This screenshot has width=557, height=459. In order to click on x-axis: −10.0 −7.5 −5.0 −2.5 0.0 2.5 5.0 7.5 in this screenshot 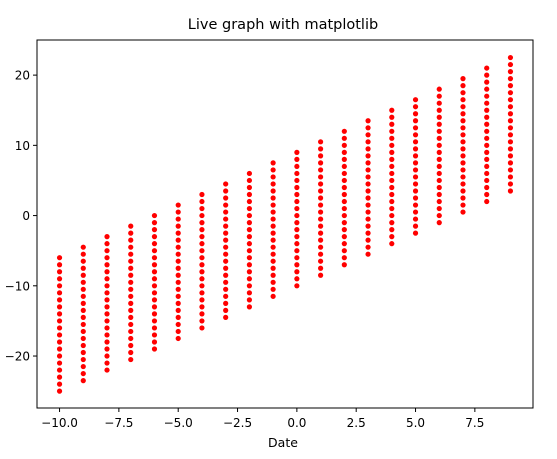, I will do `click(262, 419)`.